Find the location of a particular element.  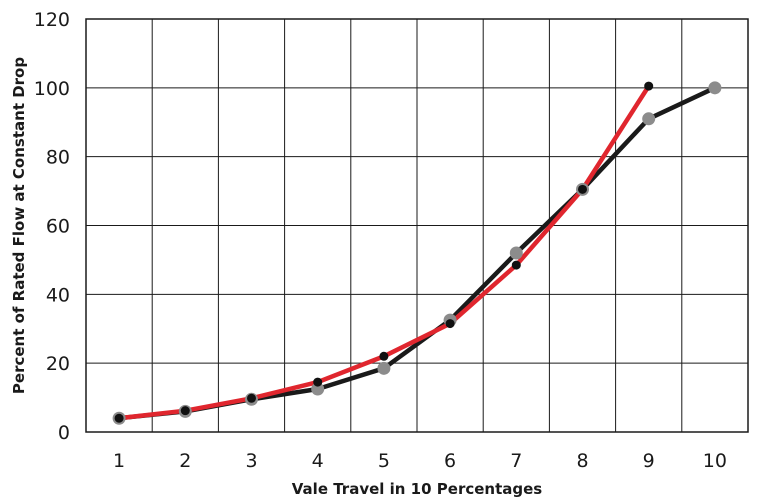

x-axis-title: Vale Travel in 10 Percentages is located at coordinates (417, 489).